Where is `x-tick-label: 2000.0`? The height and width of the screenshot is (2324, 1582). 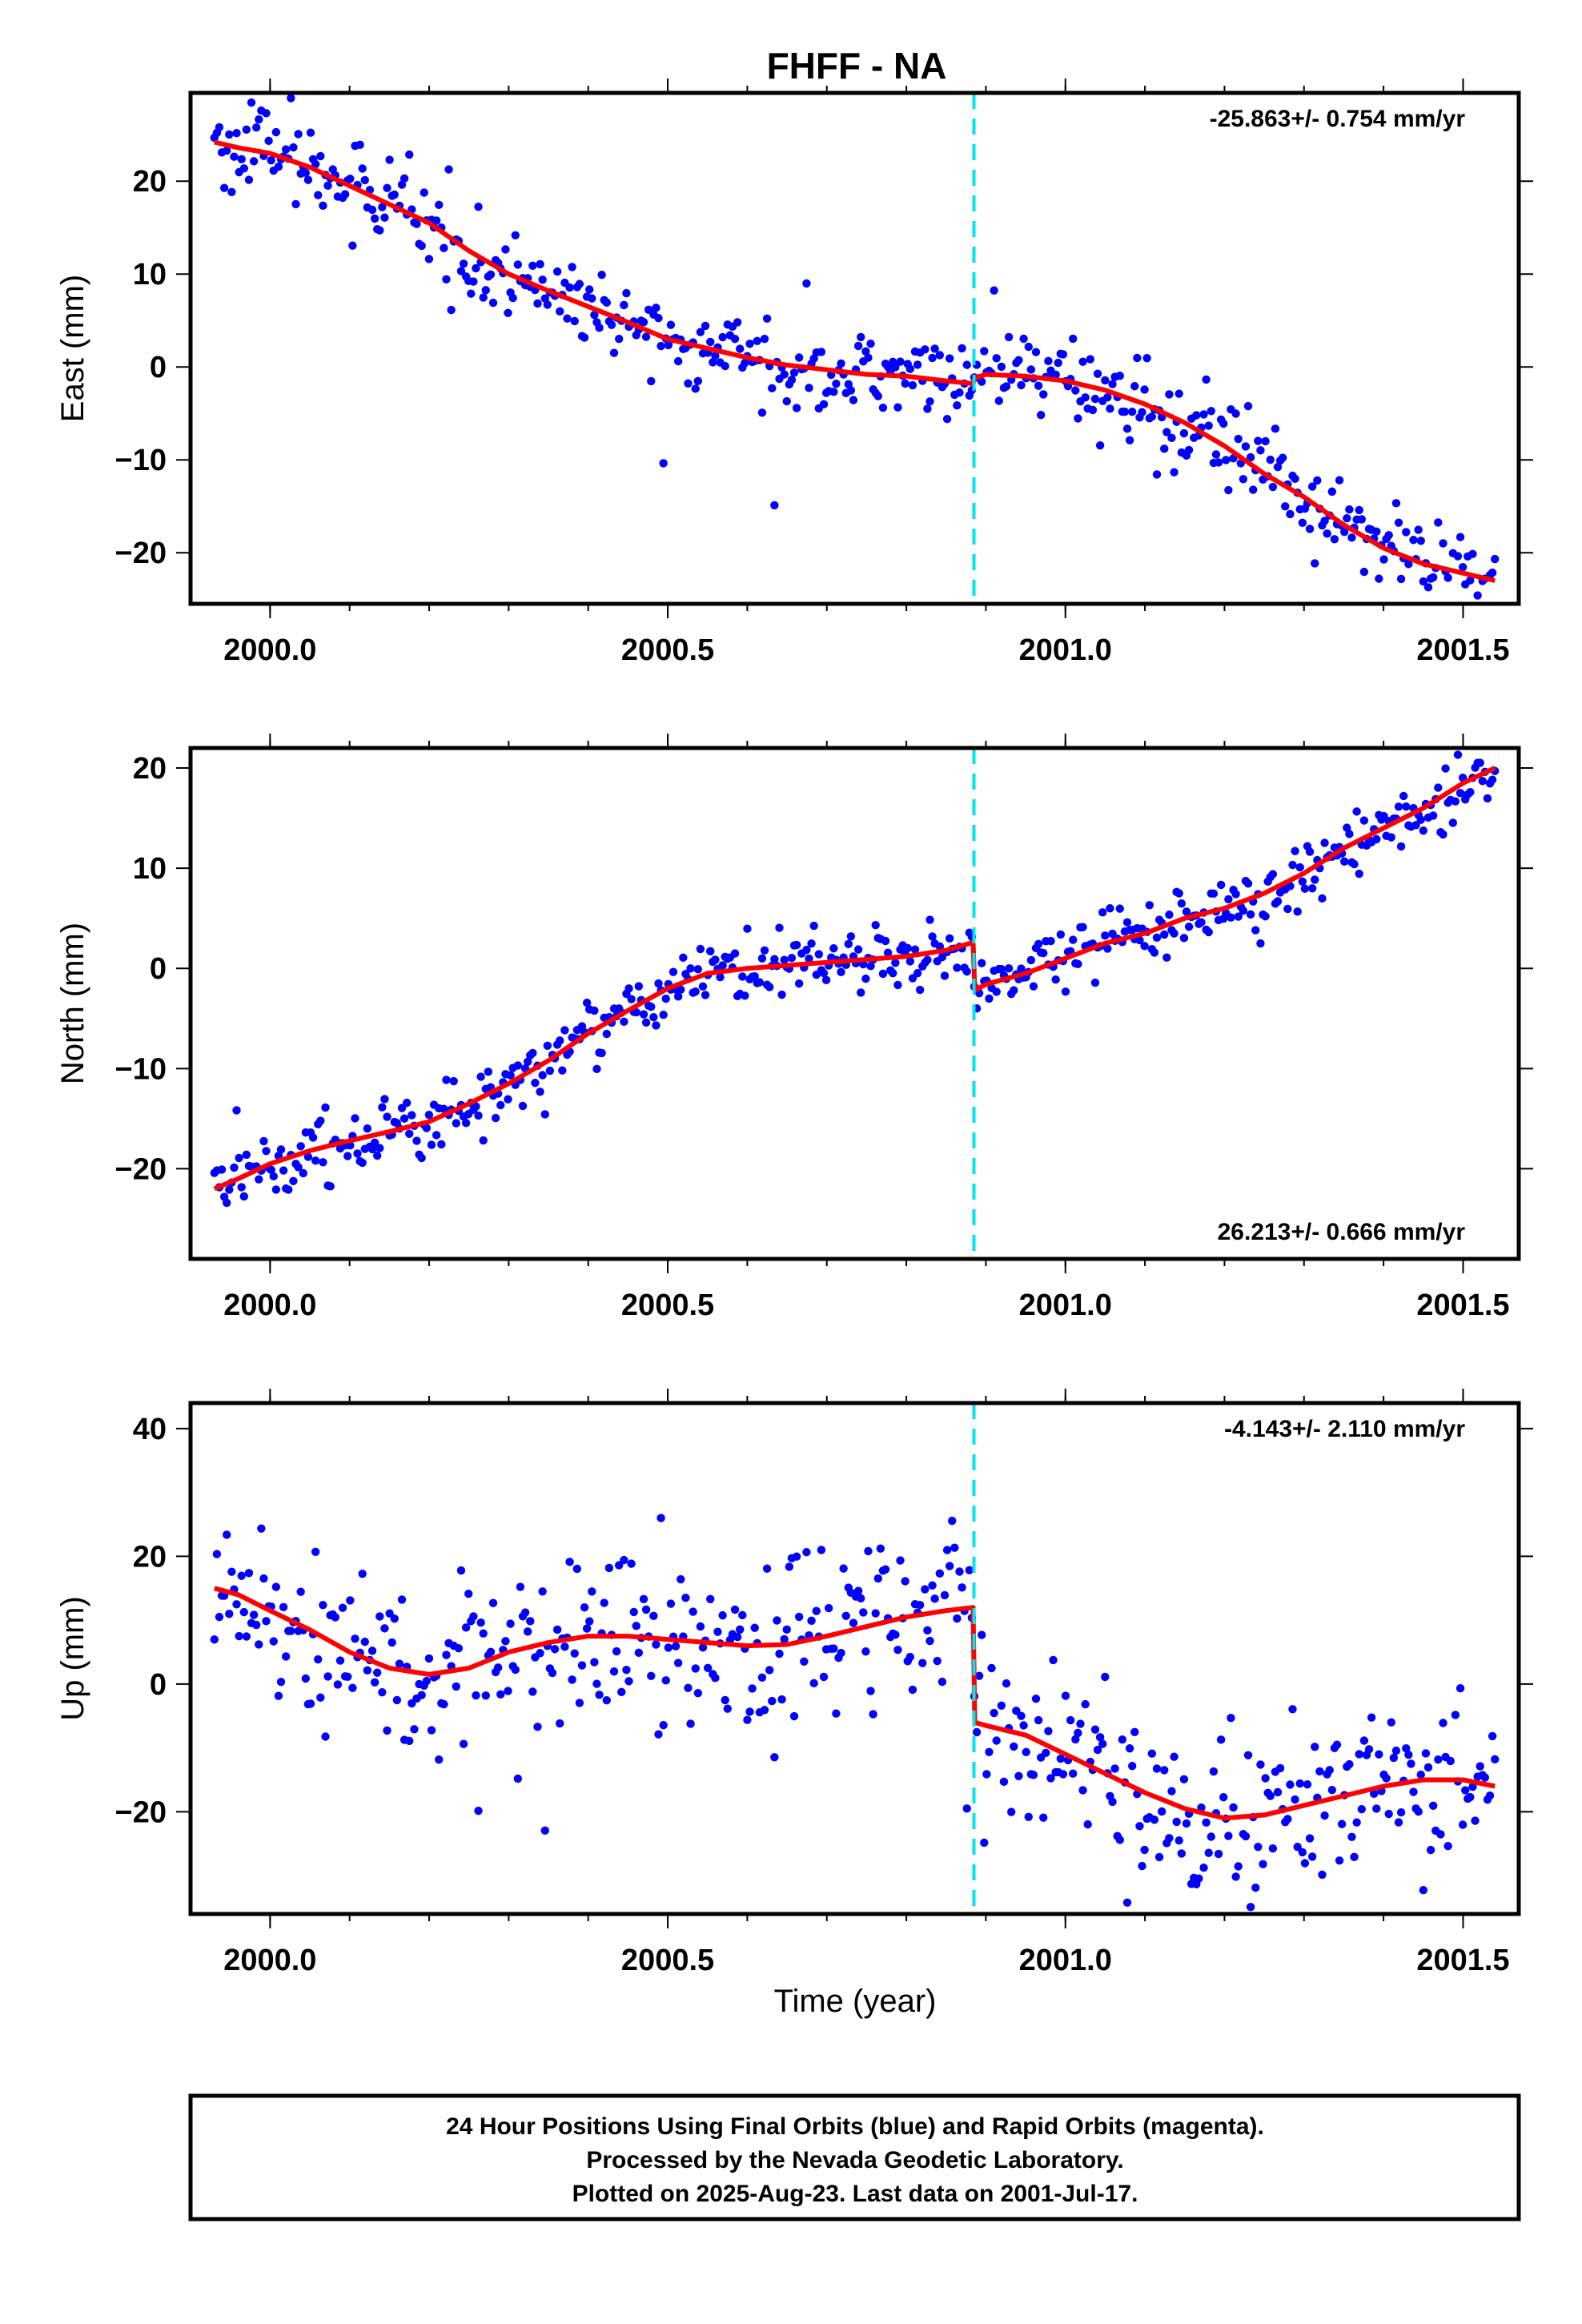 x-tick-label: 2000.0 is located at coordinates (269, 650).